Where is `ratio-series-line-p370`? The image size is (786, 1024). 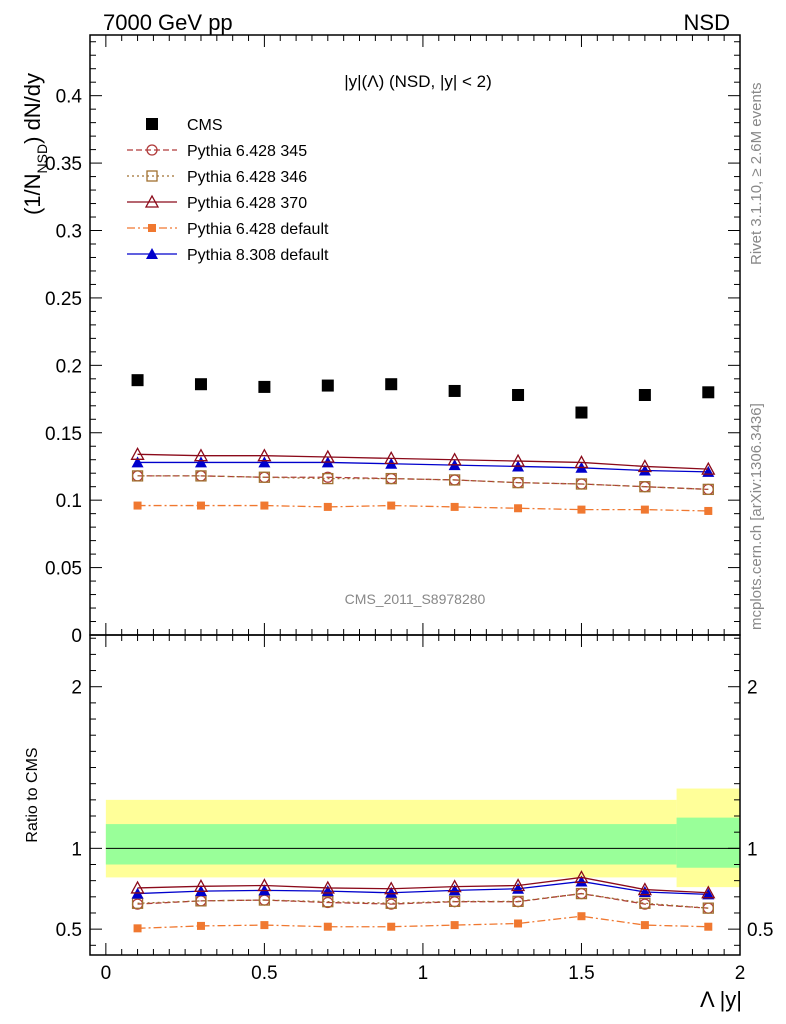
ratio-series-line-p370 is located at coordinates (423, 885).